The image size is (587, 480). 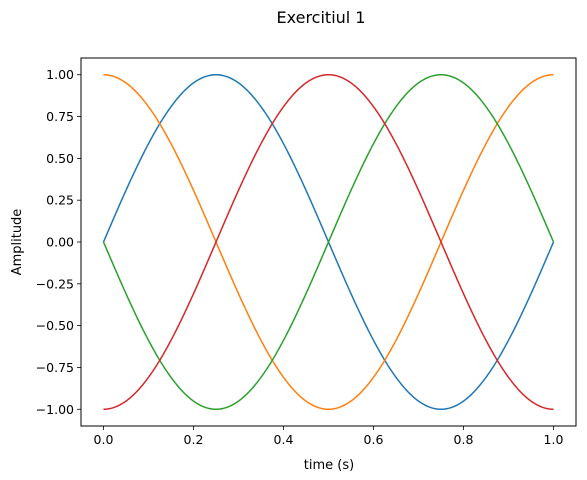 I want to click on y-tick-label: 0.50, so click(x=60, y=158).